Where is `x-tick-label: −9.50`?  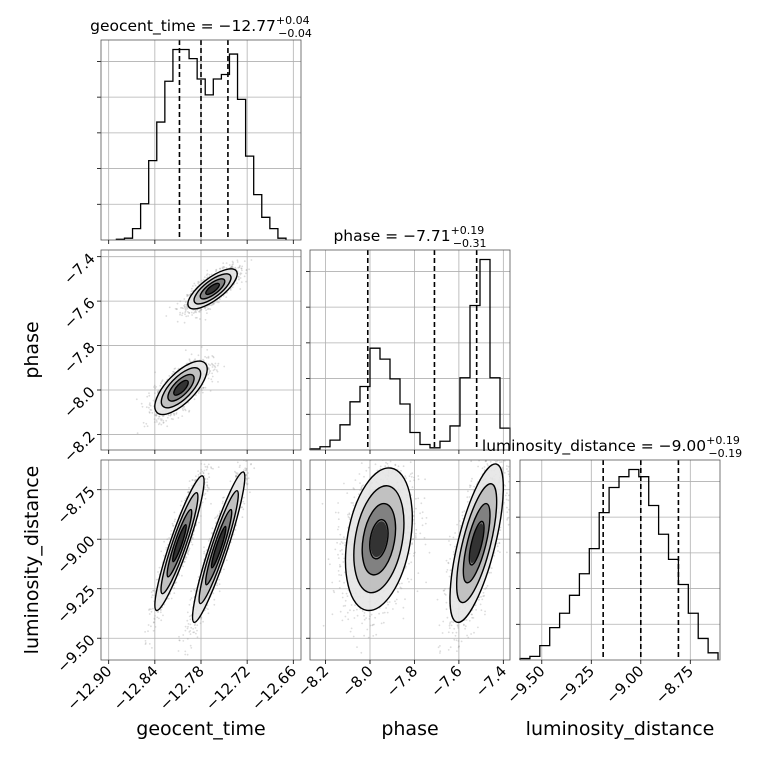
x-tick-label: −9.50 is located at coordinates (525, 684).